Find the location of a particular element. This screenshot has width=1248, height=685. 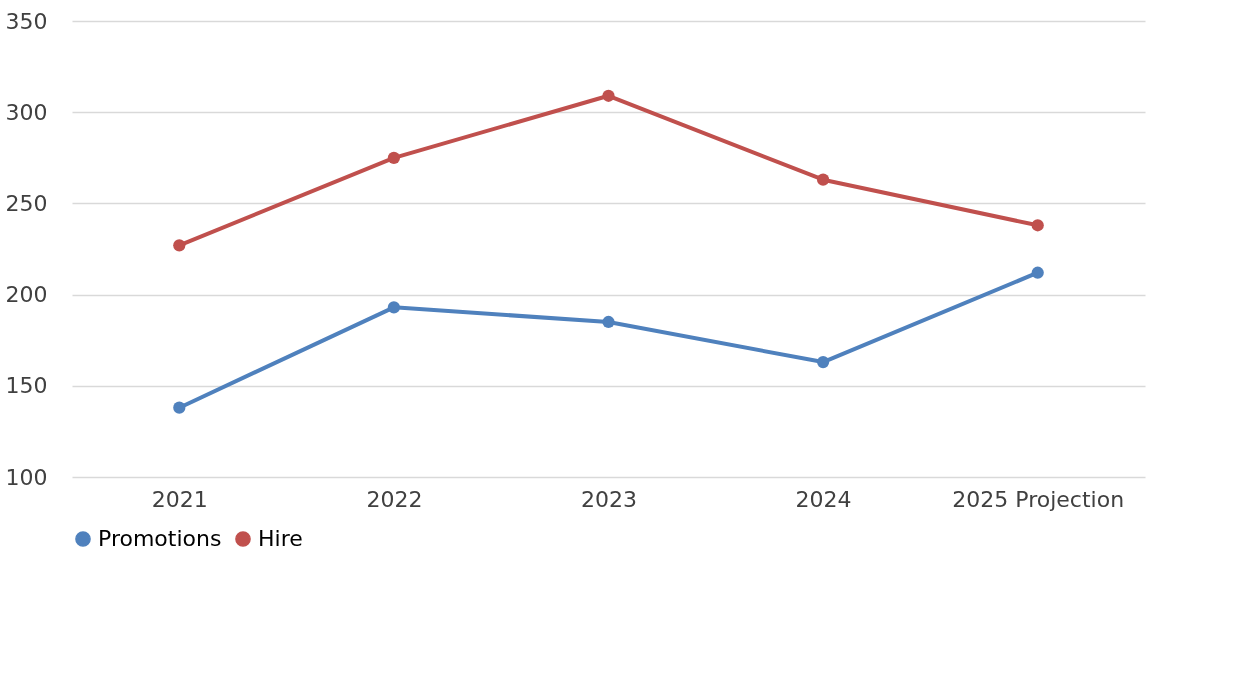

y-tick-label: 200 is located at coordinates (26, 295).